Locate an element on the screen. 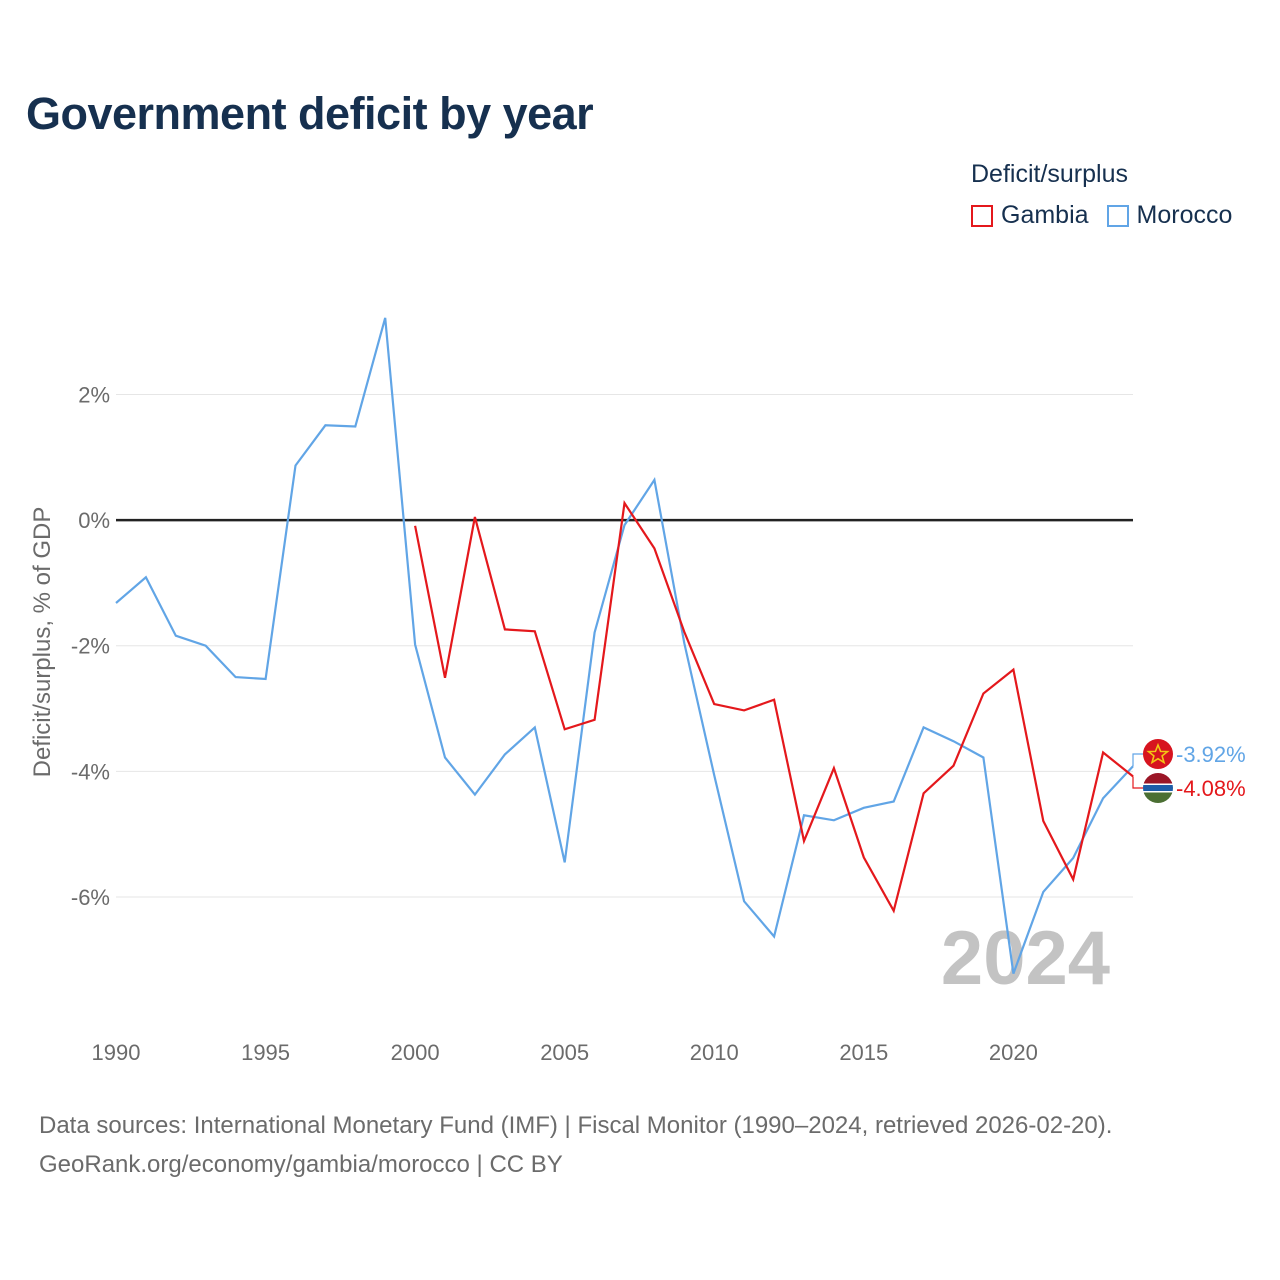  legend-item-morocco: Morocco is located at coordinates (1169, 215).